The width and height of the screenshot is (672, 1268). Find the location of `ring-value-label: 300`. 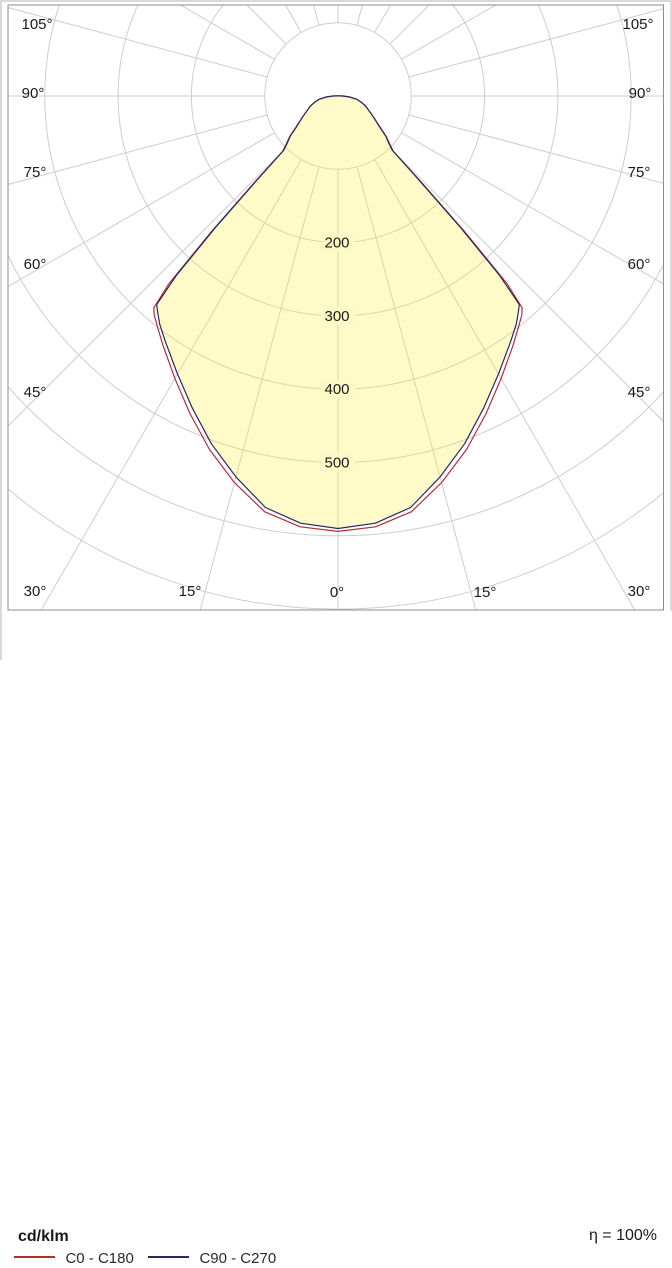

ring-value-label: 300 is located at coordinates (336, 316).